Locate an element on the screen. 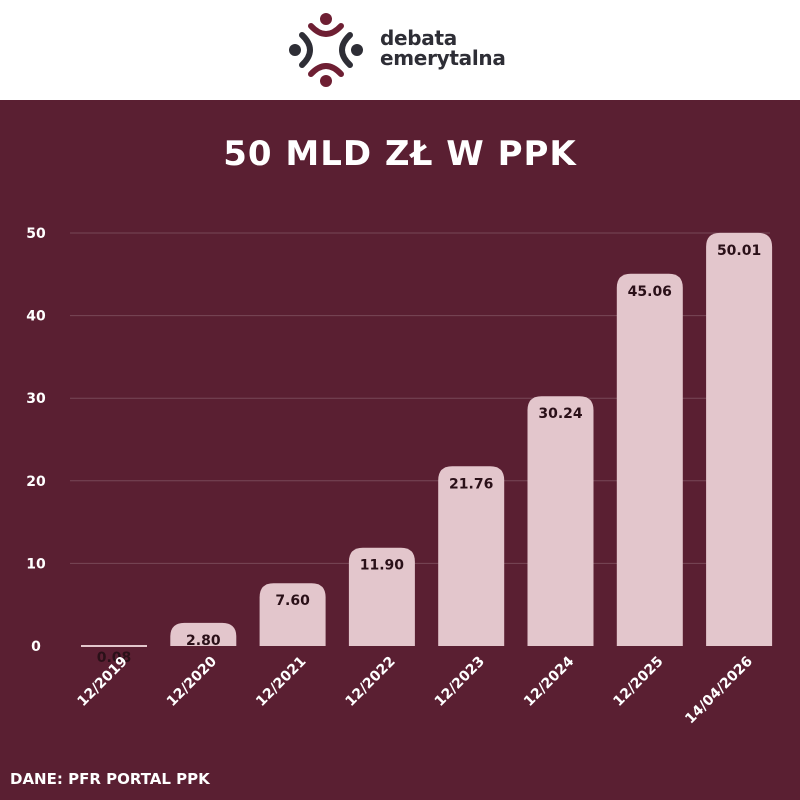 This screenshot has width=800, height=800. source-note: DANE: PFR PORTAL PPK is located at coordinates (110, 779).